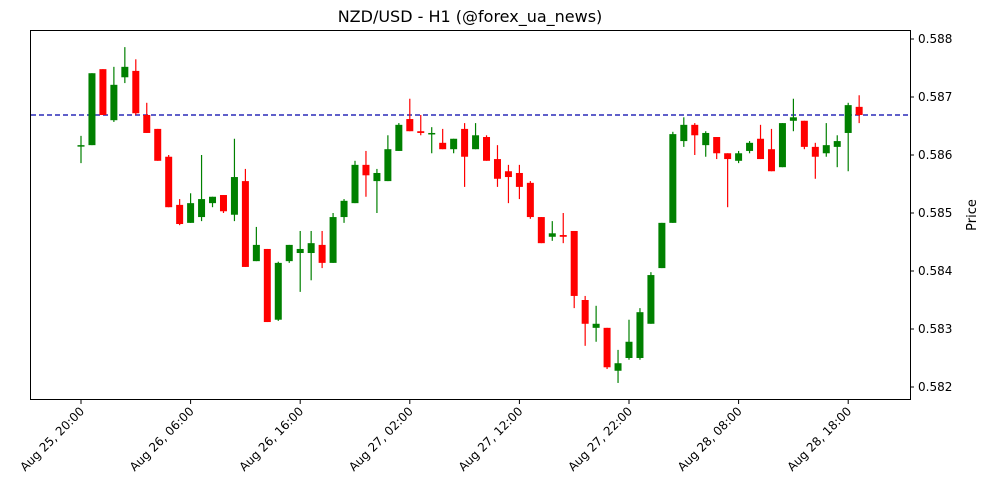 The width and height of the screenshot is (1000, 500). Describe the element at coordinates (162, 439) in the screenshot. I see `x-tick-label: Aug 26, 06:00` at that location.